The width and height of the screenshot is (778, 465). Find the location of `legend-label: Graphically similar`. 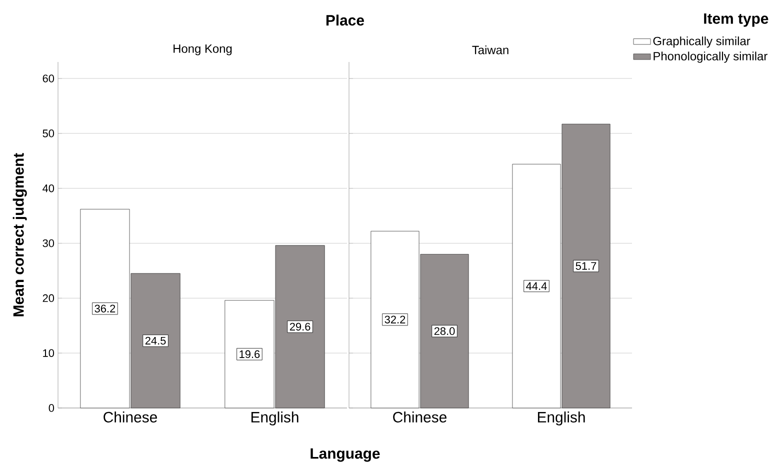

legend-label: Graphically similar is located at coordinates (701, 42).